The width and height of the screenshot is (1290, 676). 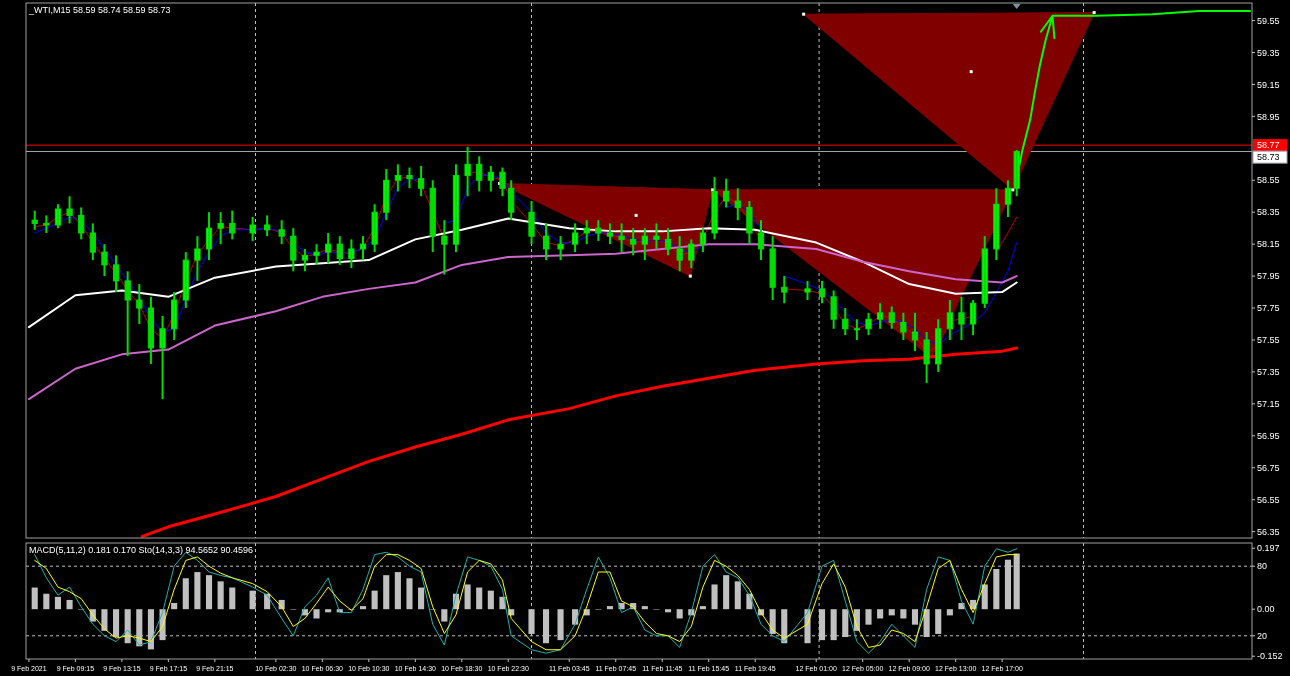 I want to click on y-tick-label: 56.95, so click(x=1268, y=435).